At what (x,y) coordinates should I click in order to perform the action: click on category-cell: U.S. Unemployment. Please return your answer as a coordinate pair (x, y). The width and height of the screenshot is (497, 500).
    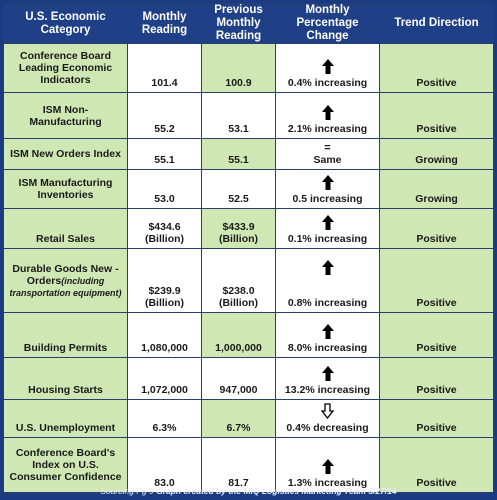
    Looking at the image, I should click on (65, 418).